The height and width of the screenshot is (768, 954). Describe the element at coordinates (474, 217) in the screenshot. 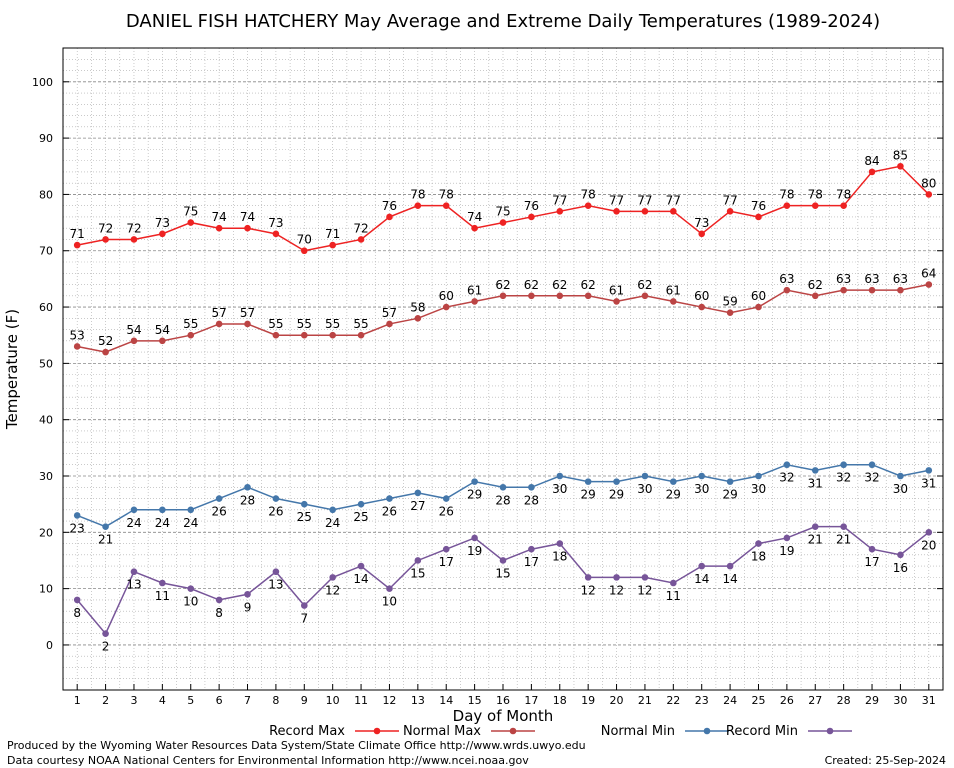

I see `record-max-data-label: 74` at that location.